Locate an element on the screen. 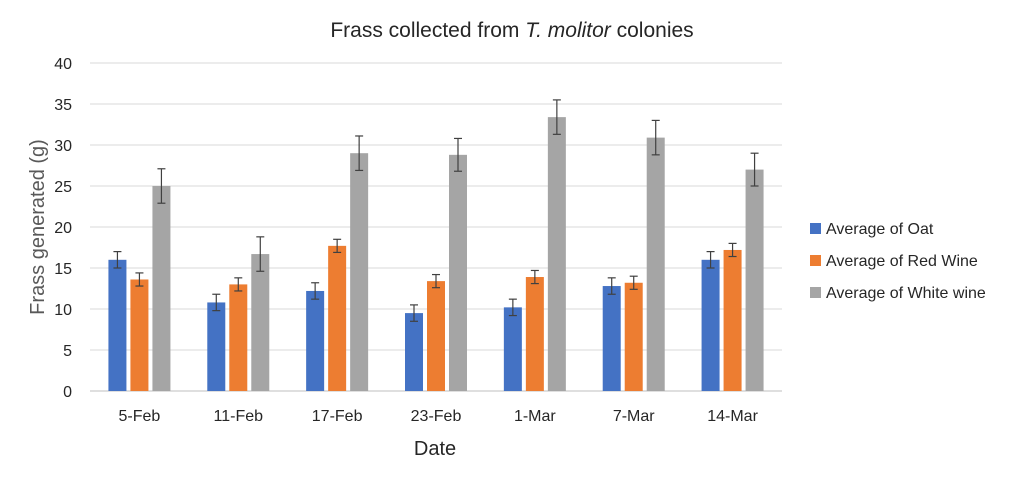 The height and width of the screenshot is (483, 1024). x-tick-label: 7-Mar is located at coordinates (634, 416).